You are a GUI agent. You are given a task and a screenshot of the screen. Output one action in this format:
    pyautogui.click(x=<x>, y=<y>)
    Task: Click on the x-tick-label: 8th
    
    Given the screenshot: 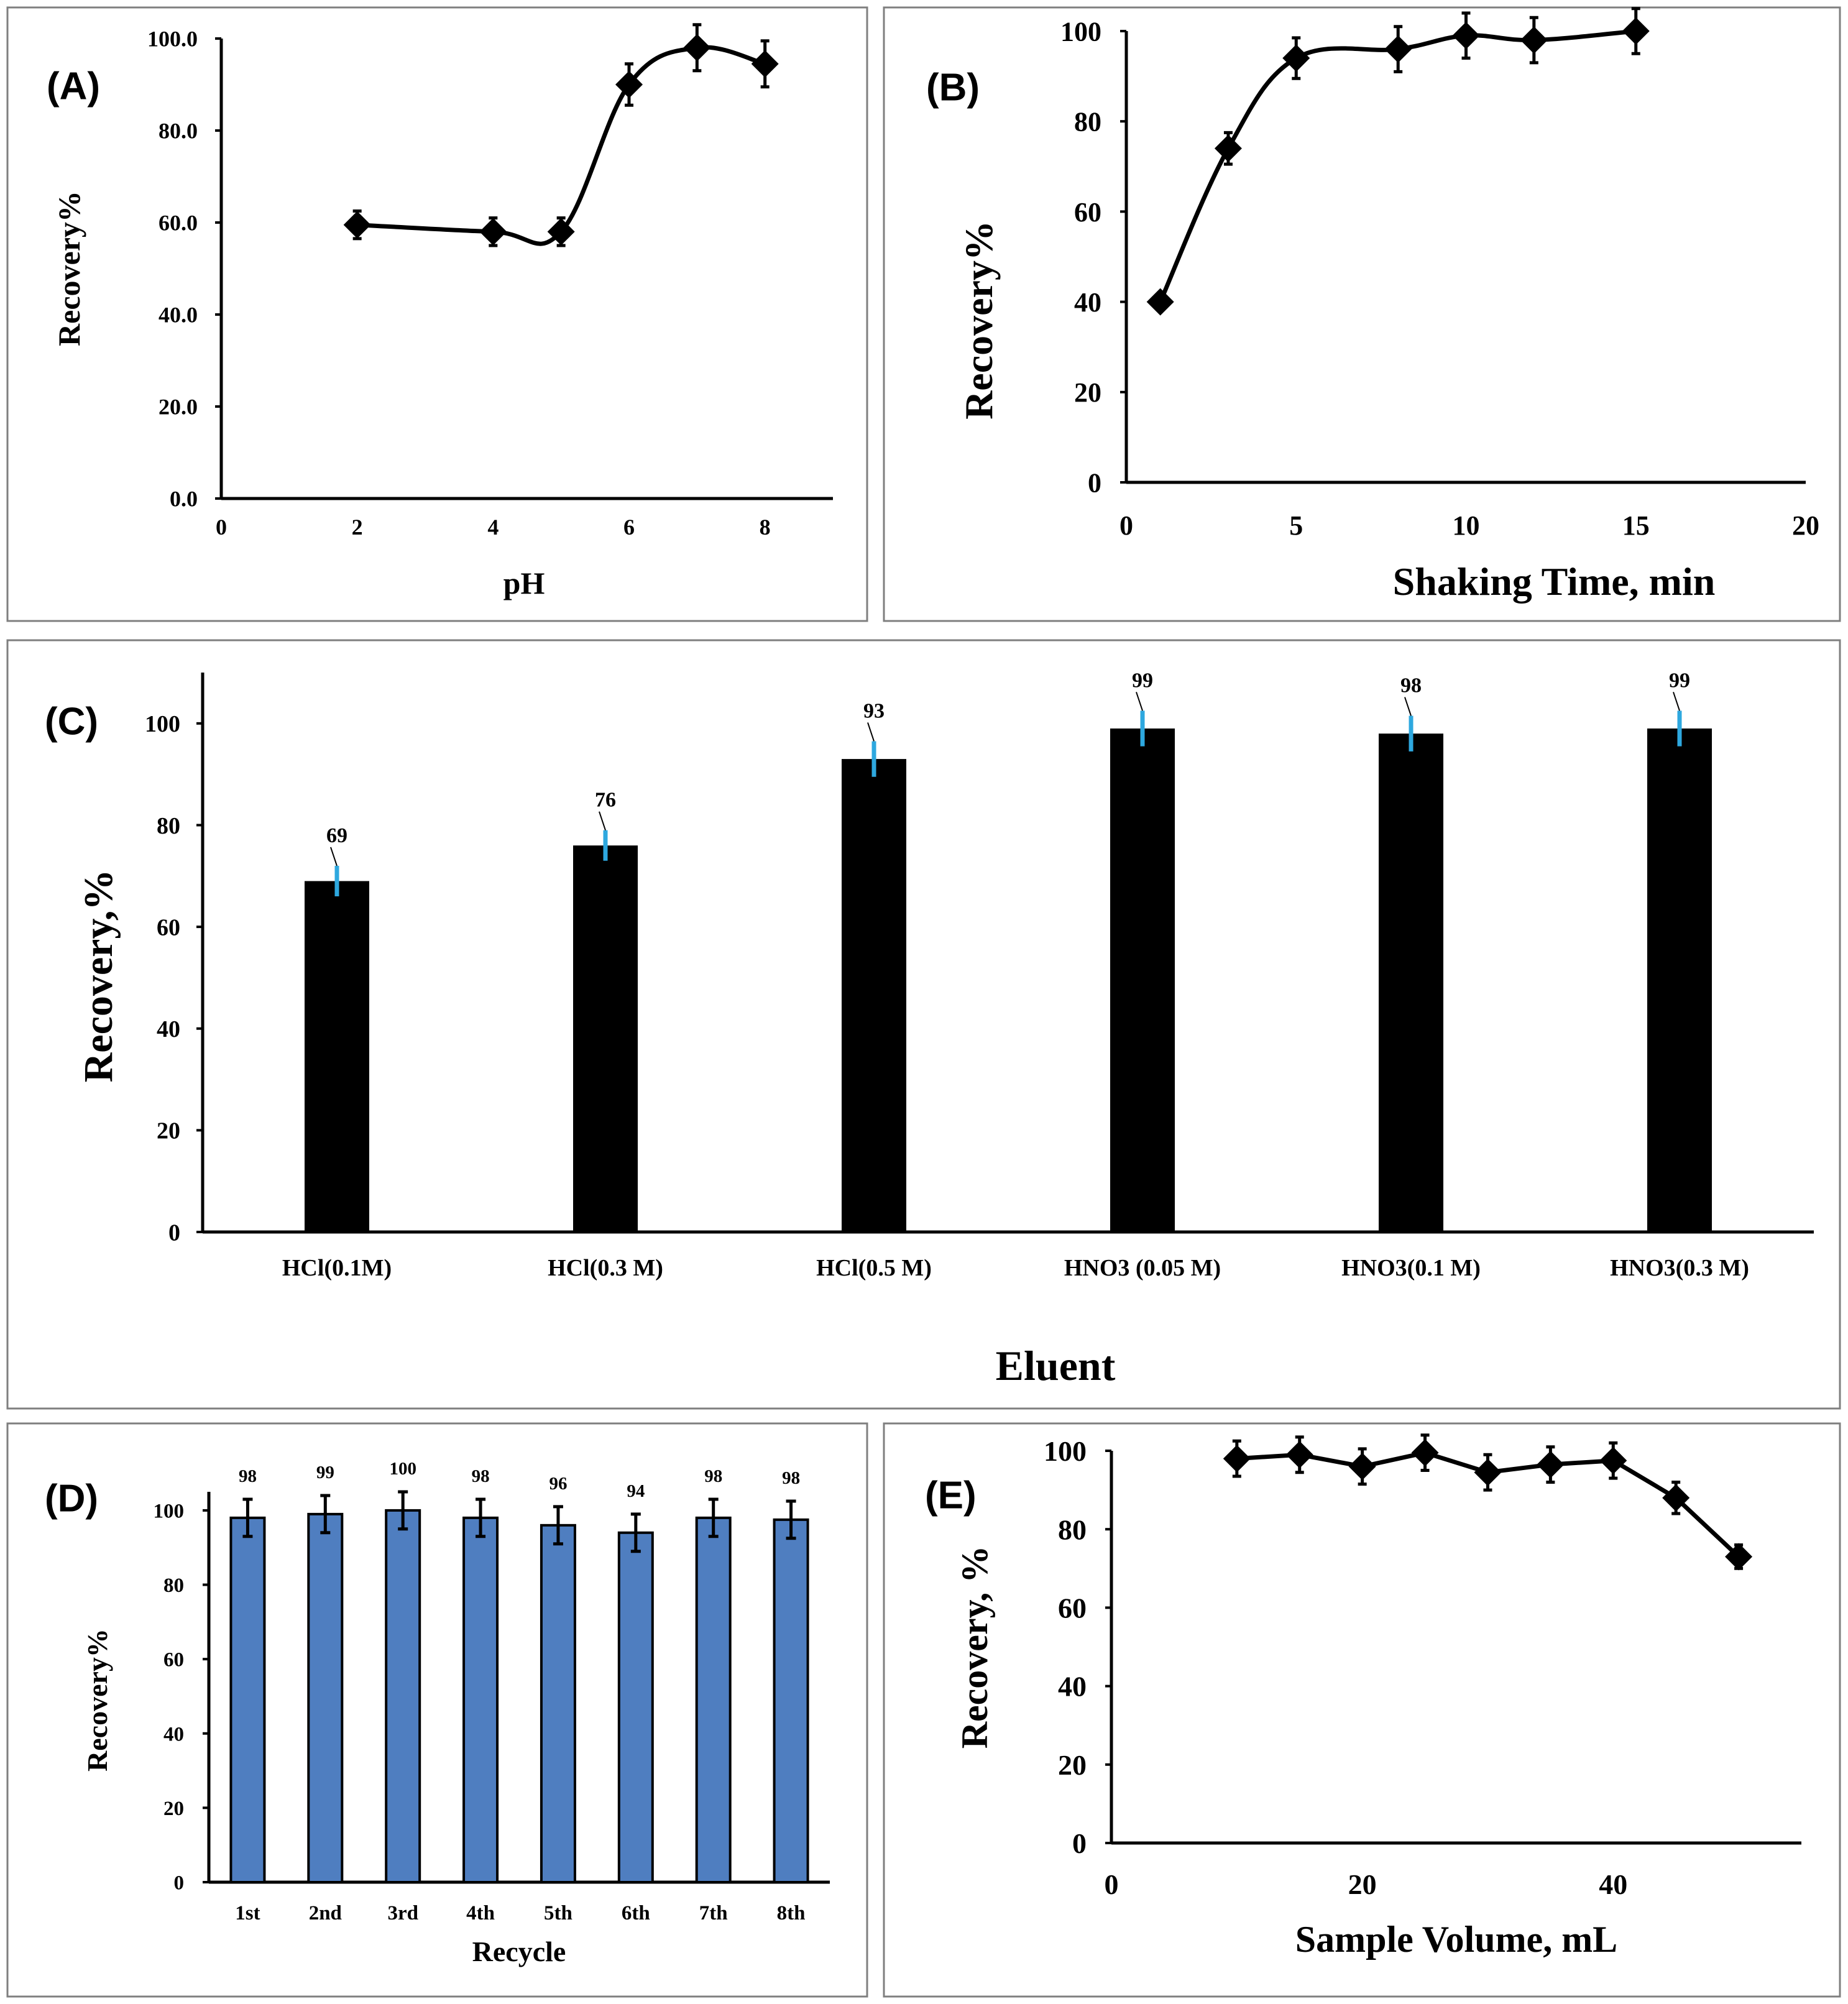 What is the action you would take?
    pyautogui.click(x=792, y=1913)
    